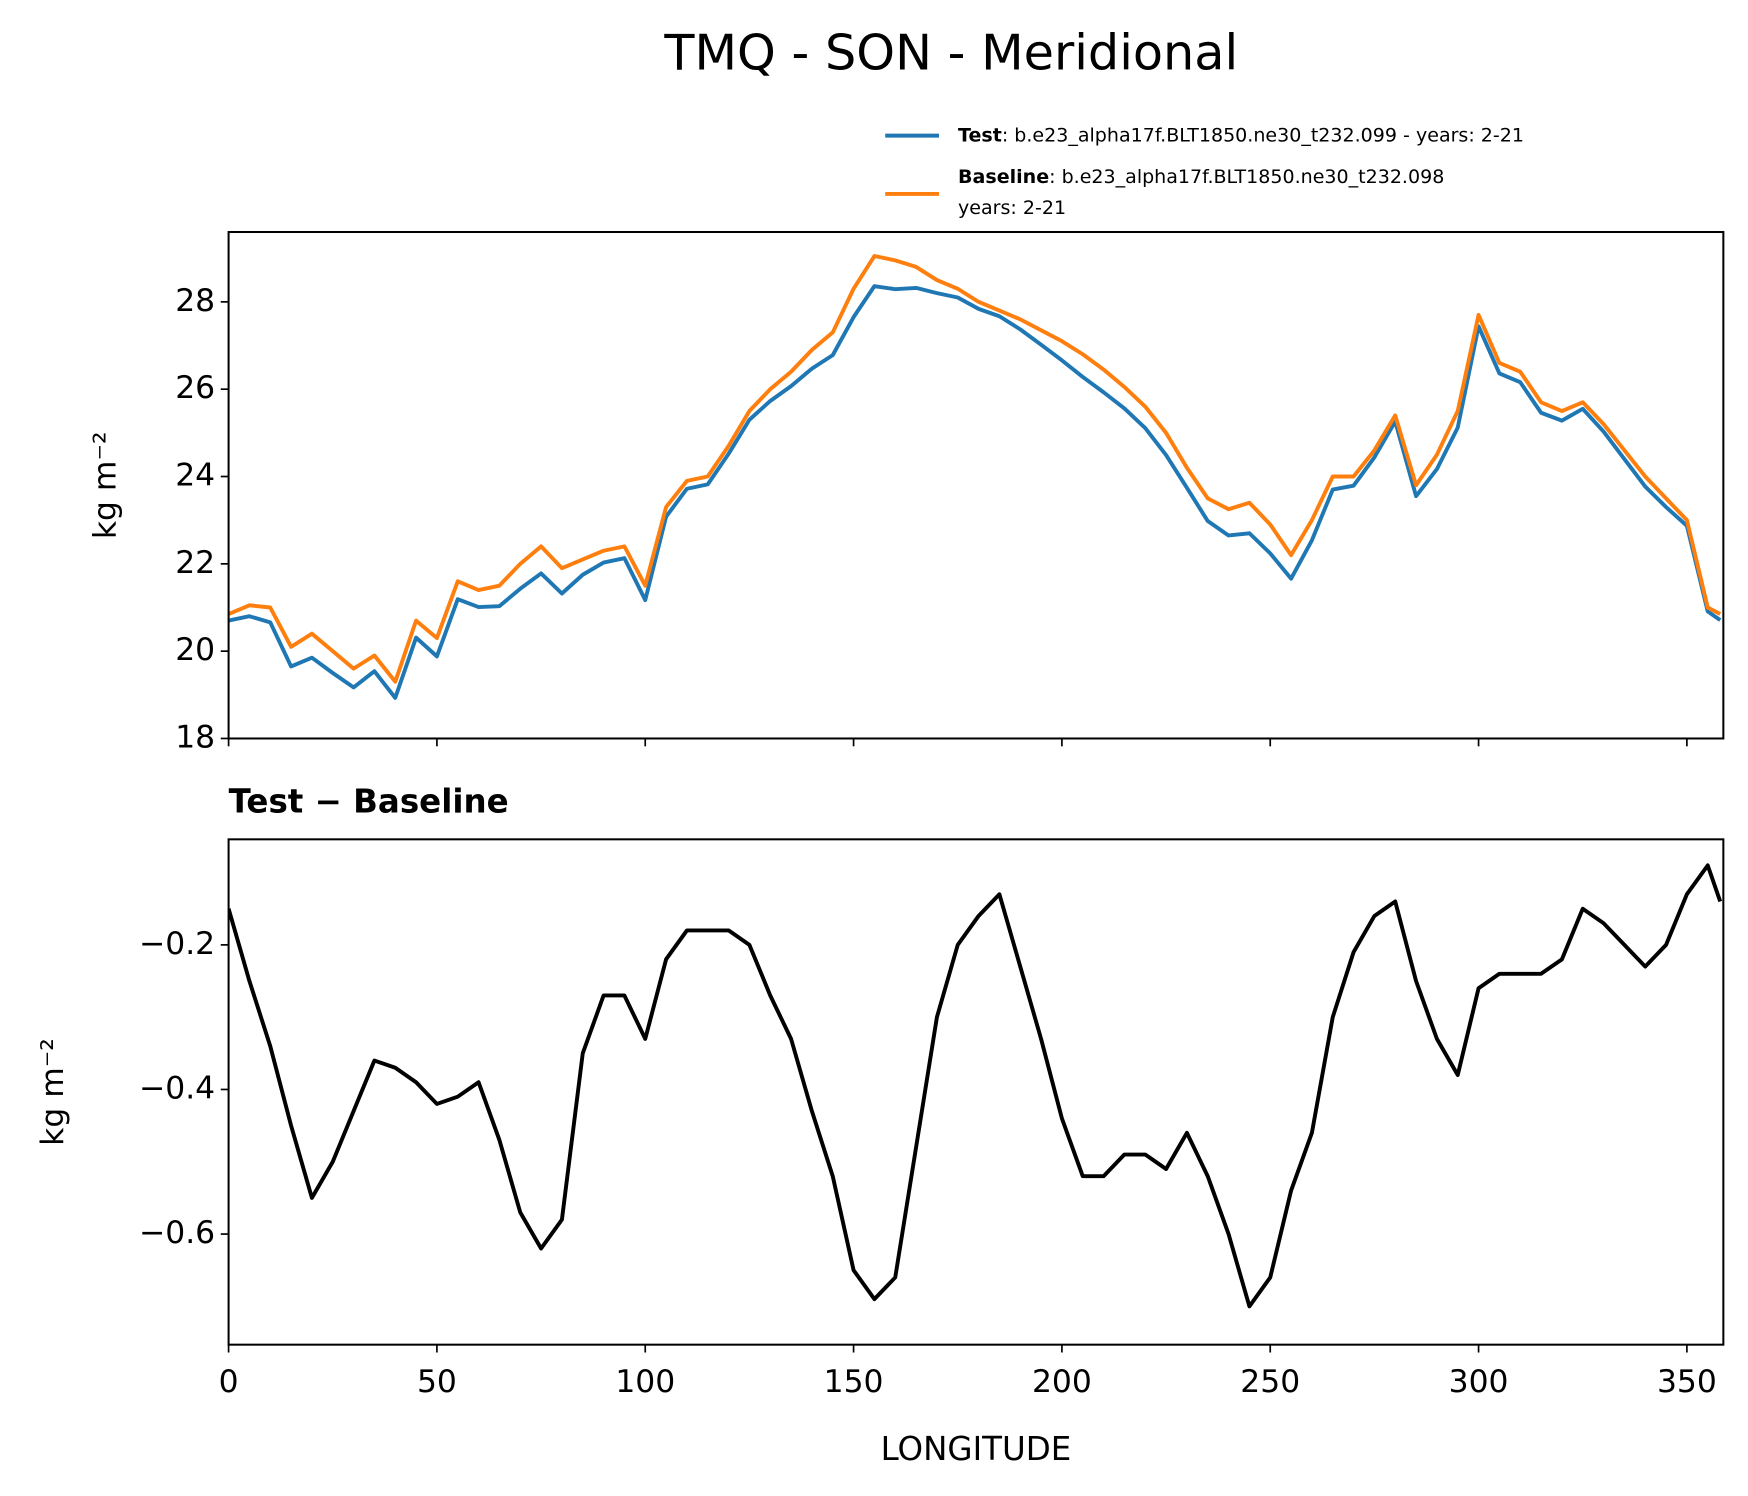 The image size is (1748, 1496). Describe the element at coordinates (1062, 1382) in the screenshot. I see `x-tick-label: 200` at that location.